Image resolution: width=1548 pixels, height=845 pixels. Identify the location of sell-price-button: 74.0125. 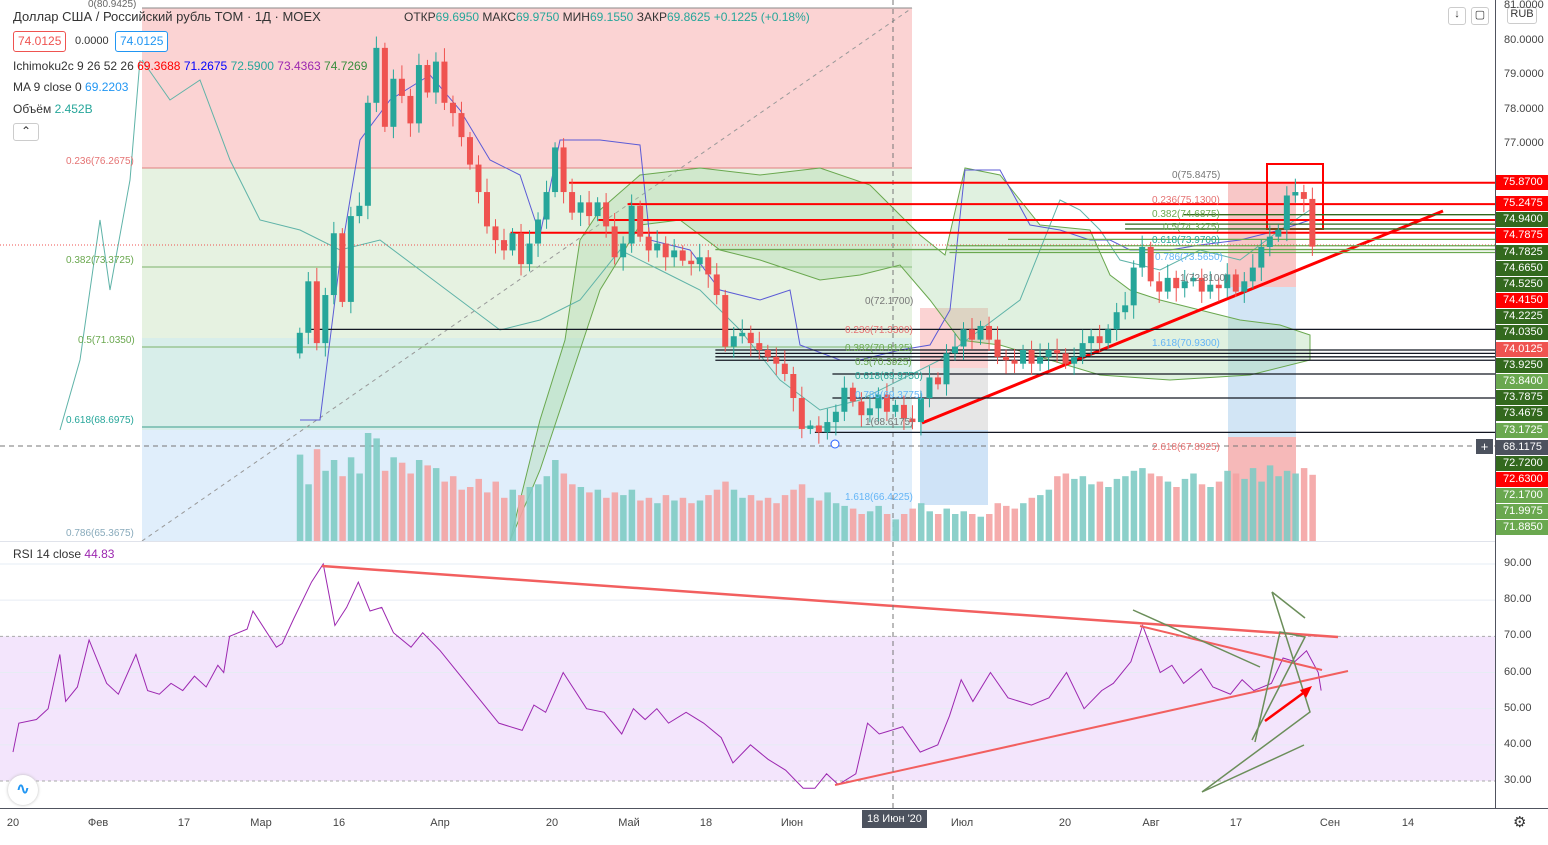
(40, 41).